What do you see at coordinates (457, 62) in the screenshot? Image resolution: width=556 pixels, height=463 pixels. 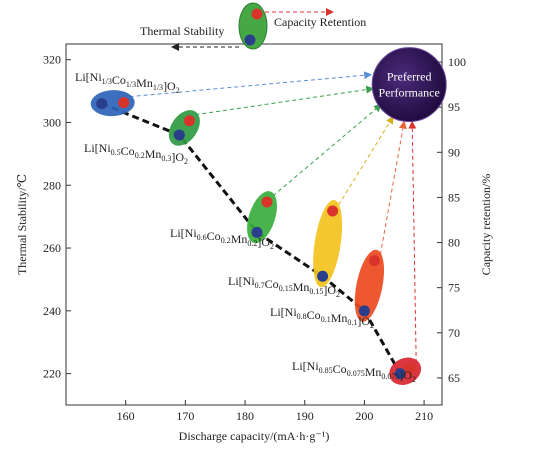 I see `y-right-tick-label: 100` at bounding box center [457, 62].